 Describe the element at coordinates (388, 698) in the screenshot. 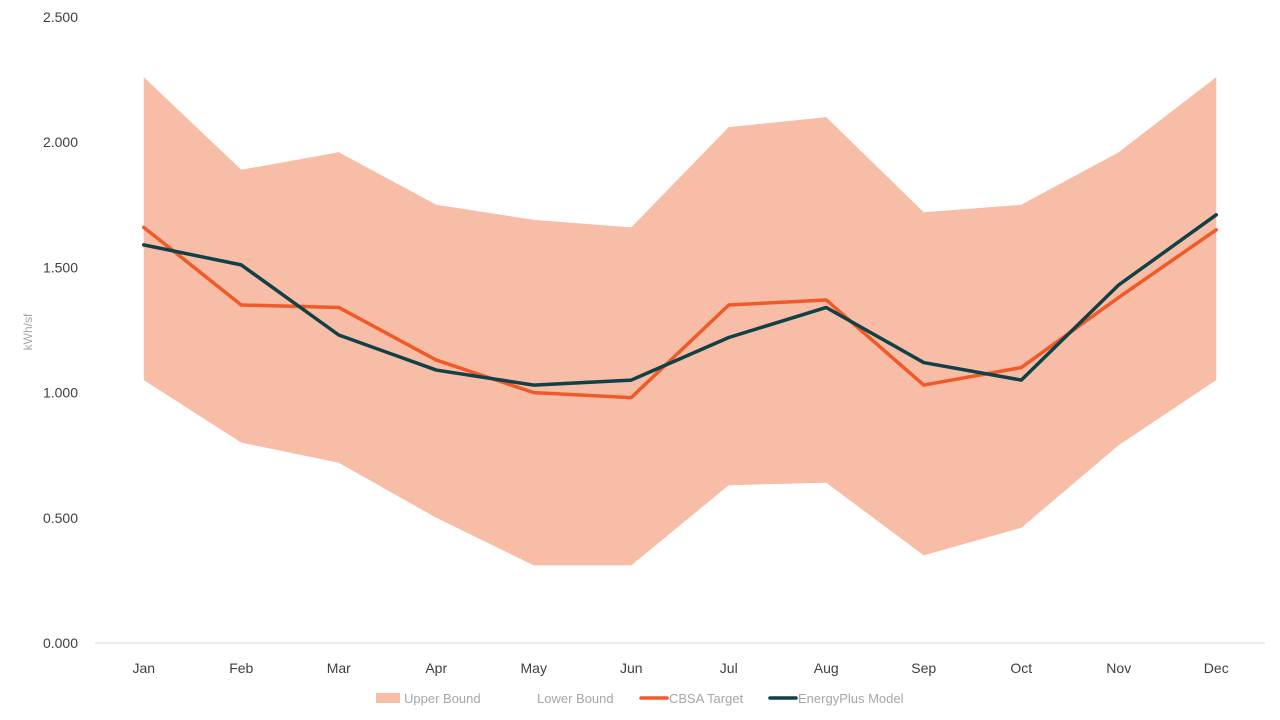

I see `legend-swatch-upper-bound` at that location.